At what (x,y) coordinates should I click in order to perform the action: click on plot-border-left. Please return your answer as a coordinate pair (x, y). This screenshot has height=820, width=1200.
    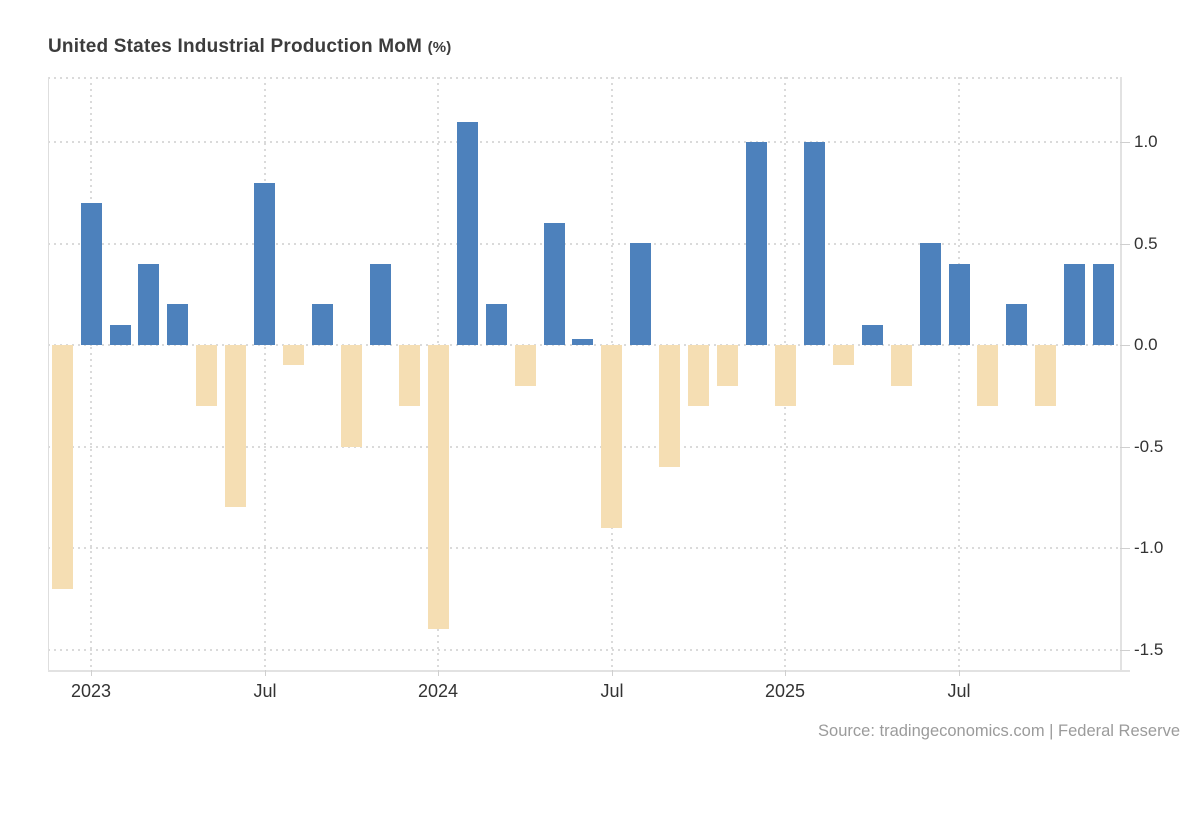
    Looking at the image, I should click on (48, 373).